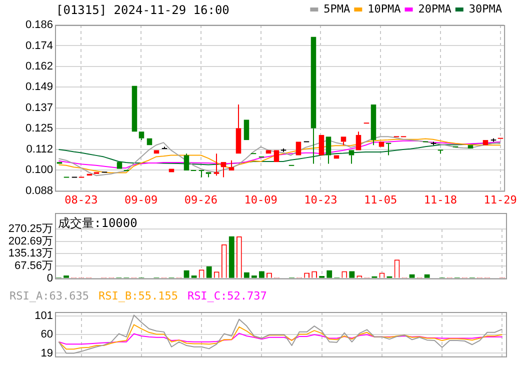 The height and width of the screenshot is (365, 520). I want to click on x-tick-label: 10-09, so click(261, 199).